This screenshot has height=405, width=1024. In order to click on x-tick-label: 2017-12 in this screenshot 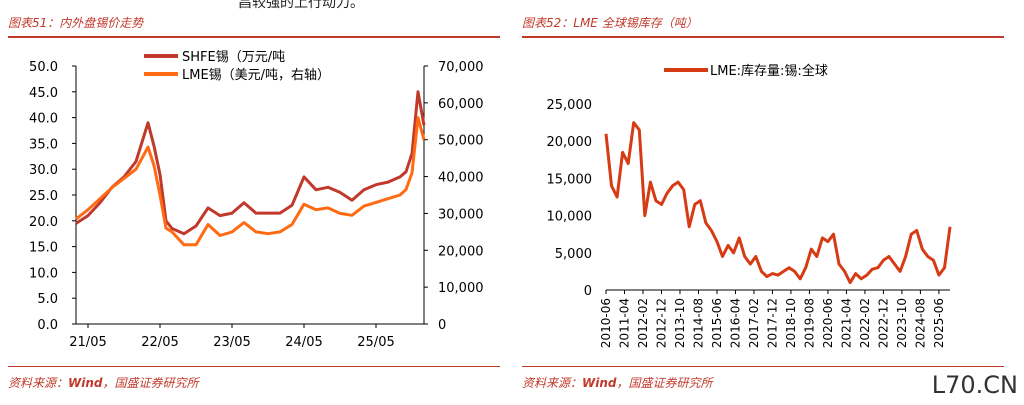, I will do `click(772, 323)`.